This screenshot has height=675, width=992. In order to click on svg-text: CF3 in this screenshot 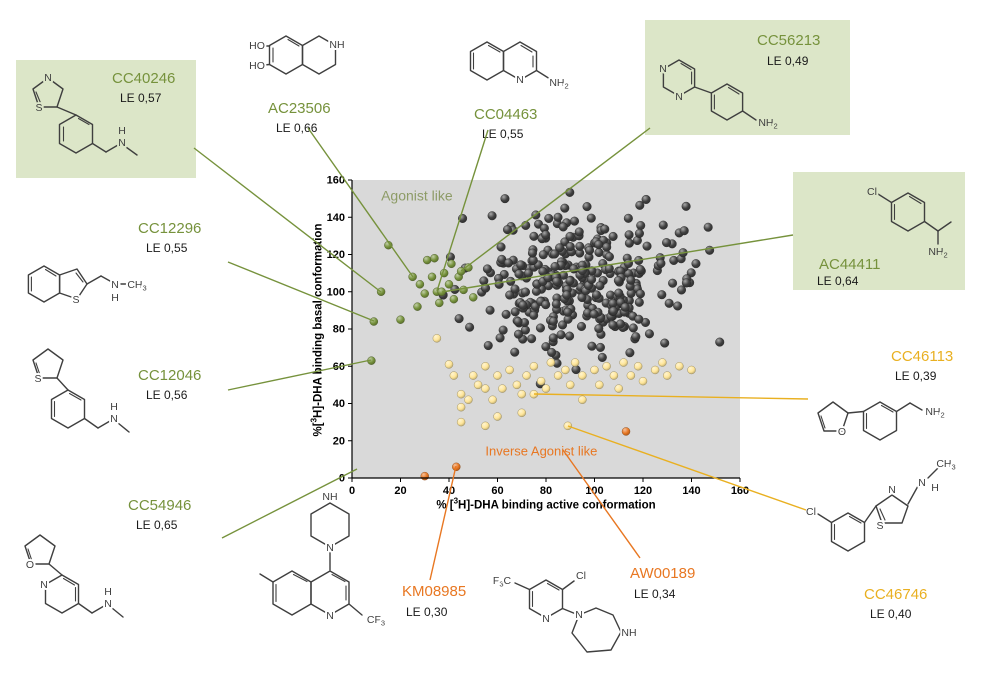, I will do `click(376, 621)`.